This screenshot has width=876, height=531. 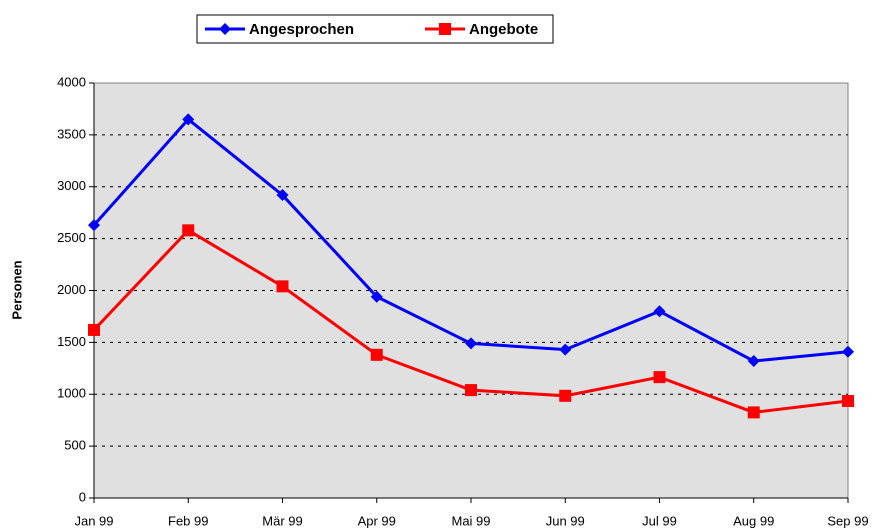 What do you see at coordinates (282, 520) in the screenshot?
I see `x-tick-label: Mär 99` at bounding box center [282, 520].